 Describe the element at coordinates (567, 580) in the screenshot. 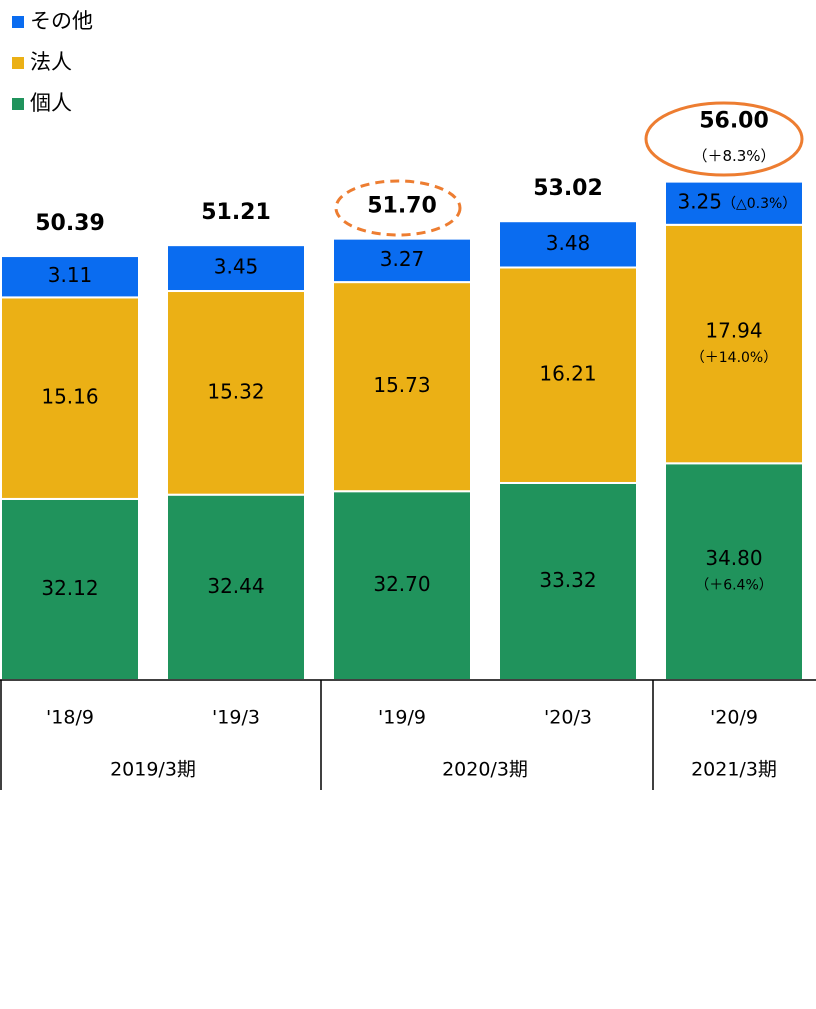

I see `value-label: 33.32` at that location.